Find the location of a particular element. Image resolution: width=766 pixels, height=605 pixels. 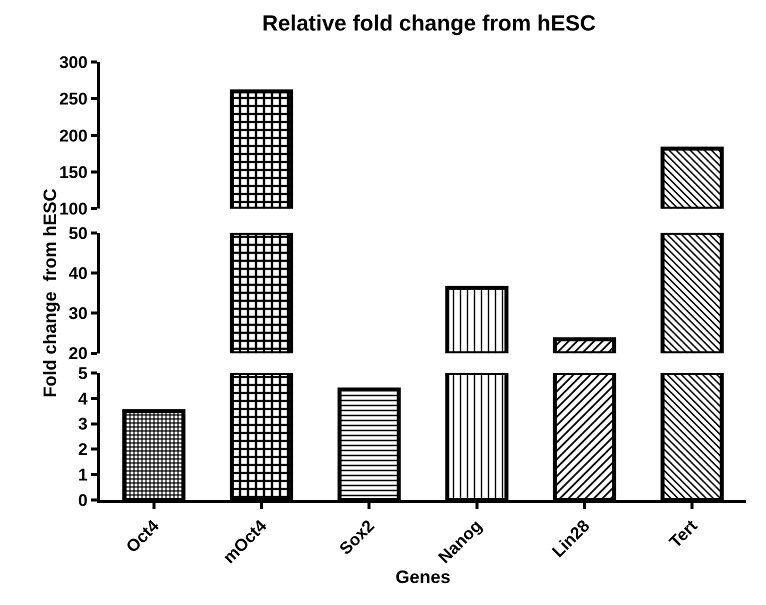

y-tick-label: 1 is located at coordinates (83, 475).